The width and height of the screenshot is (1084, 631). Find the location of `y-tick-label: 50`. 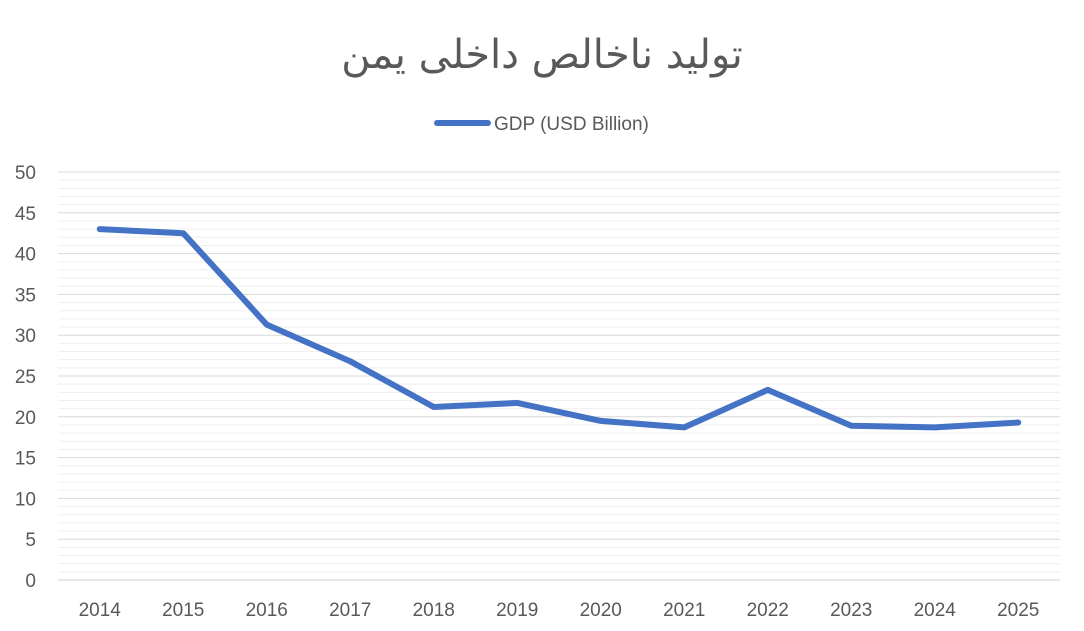

y-tick-label: 50 is located at coordinates (25, 173).